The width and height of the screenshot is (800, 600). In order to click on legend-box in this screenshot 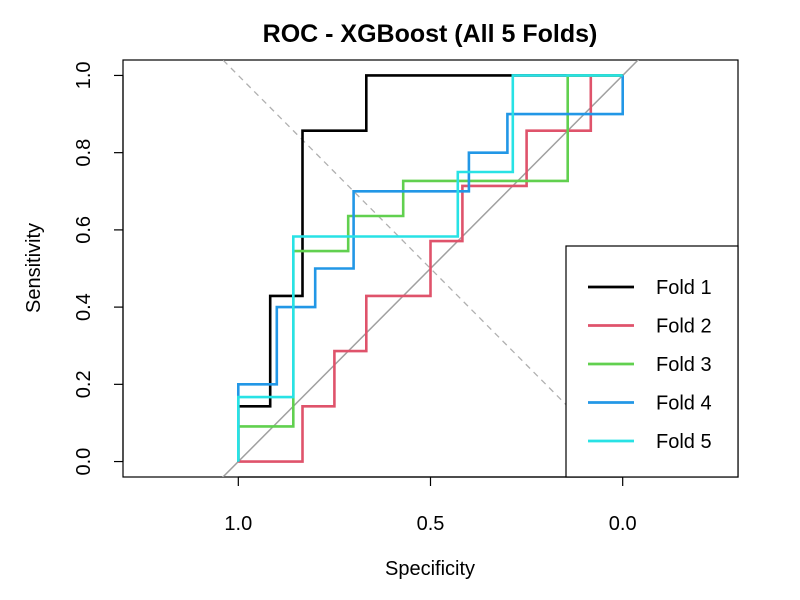, I will do `click(652, 361)`.